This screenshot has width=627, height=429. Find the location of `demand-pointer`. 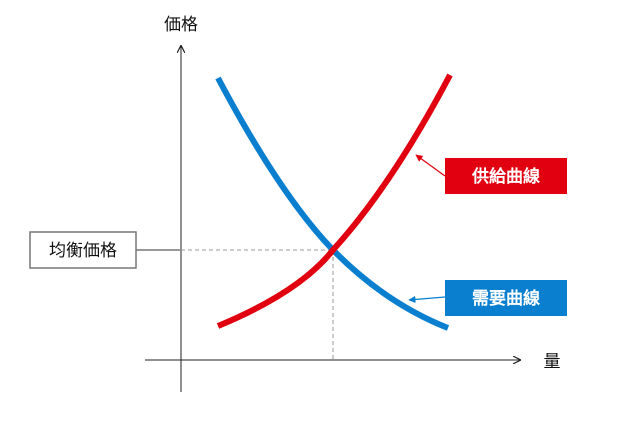

demand-pointer is located at coordinates (427, 299).